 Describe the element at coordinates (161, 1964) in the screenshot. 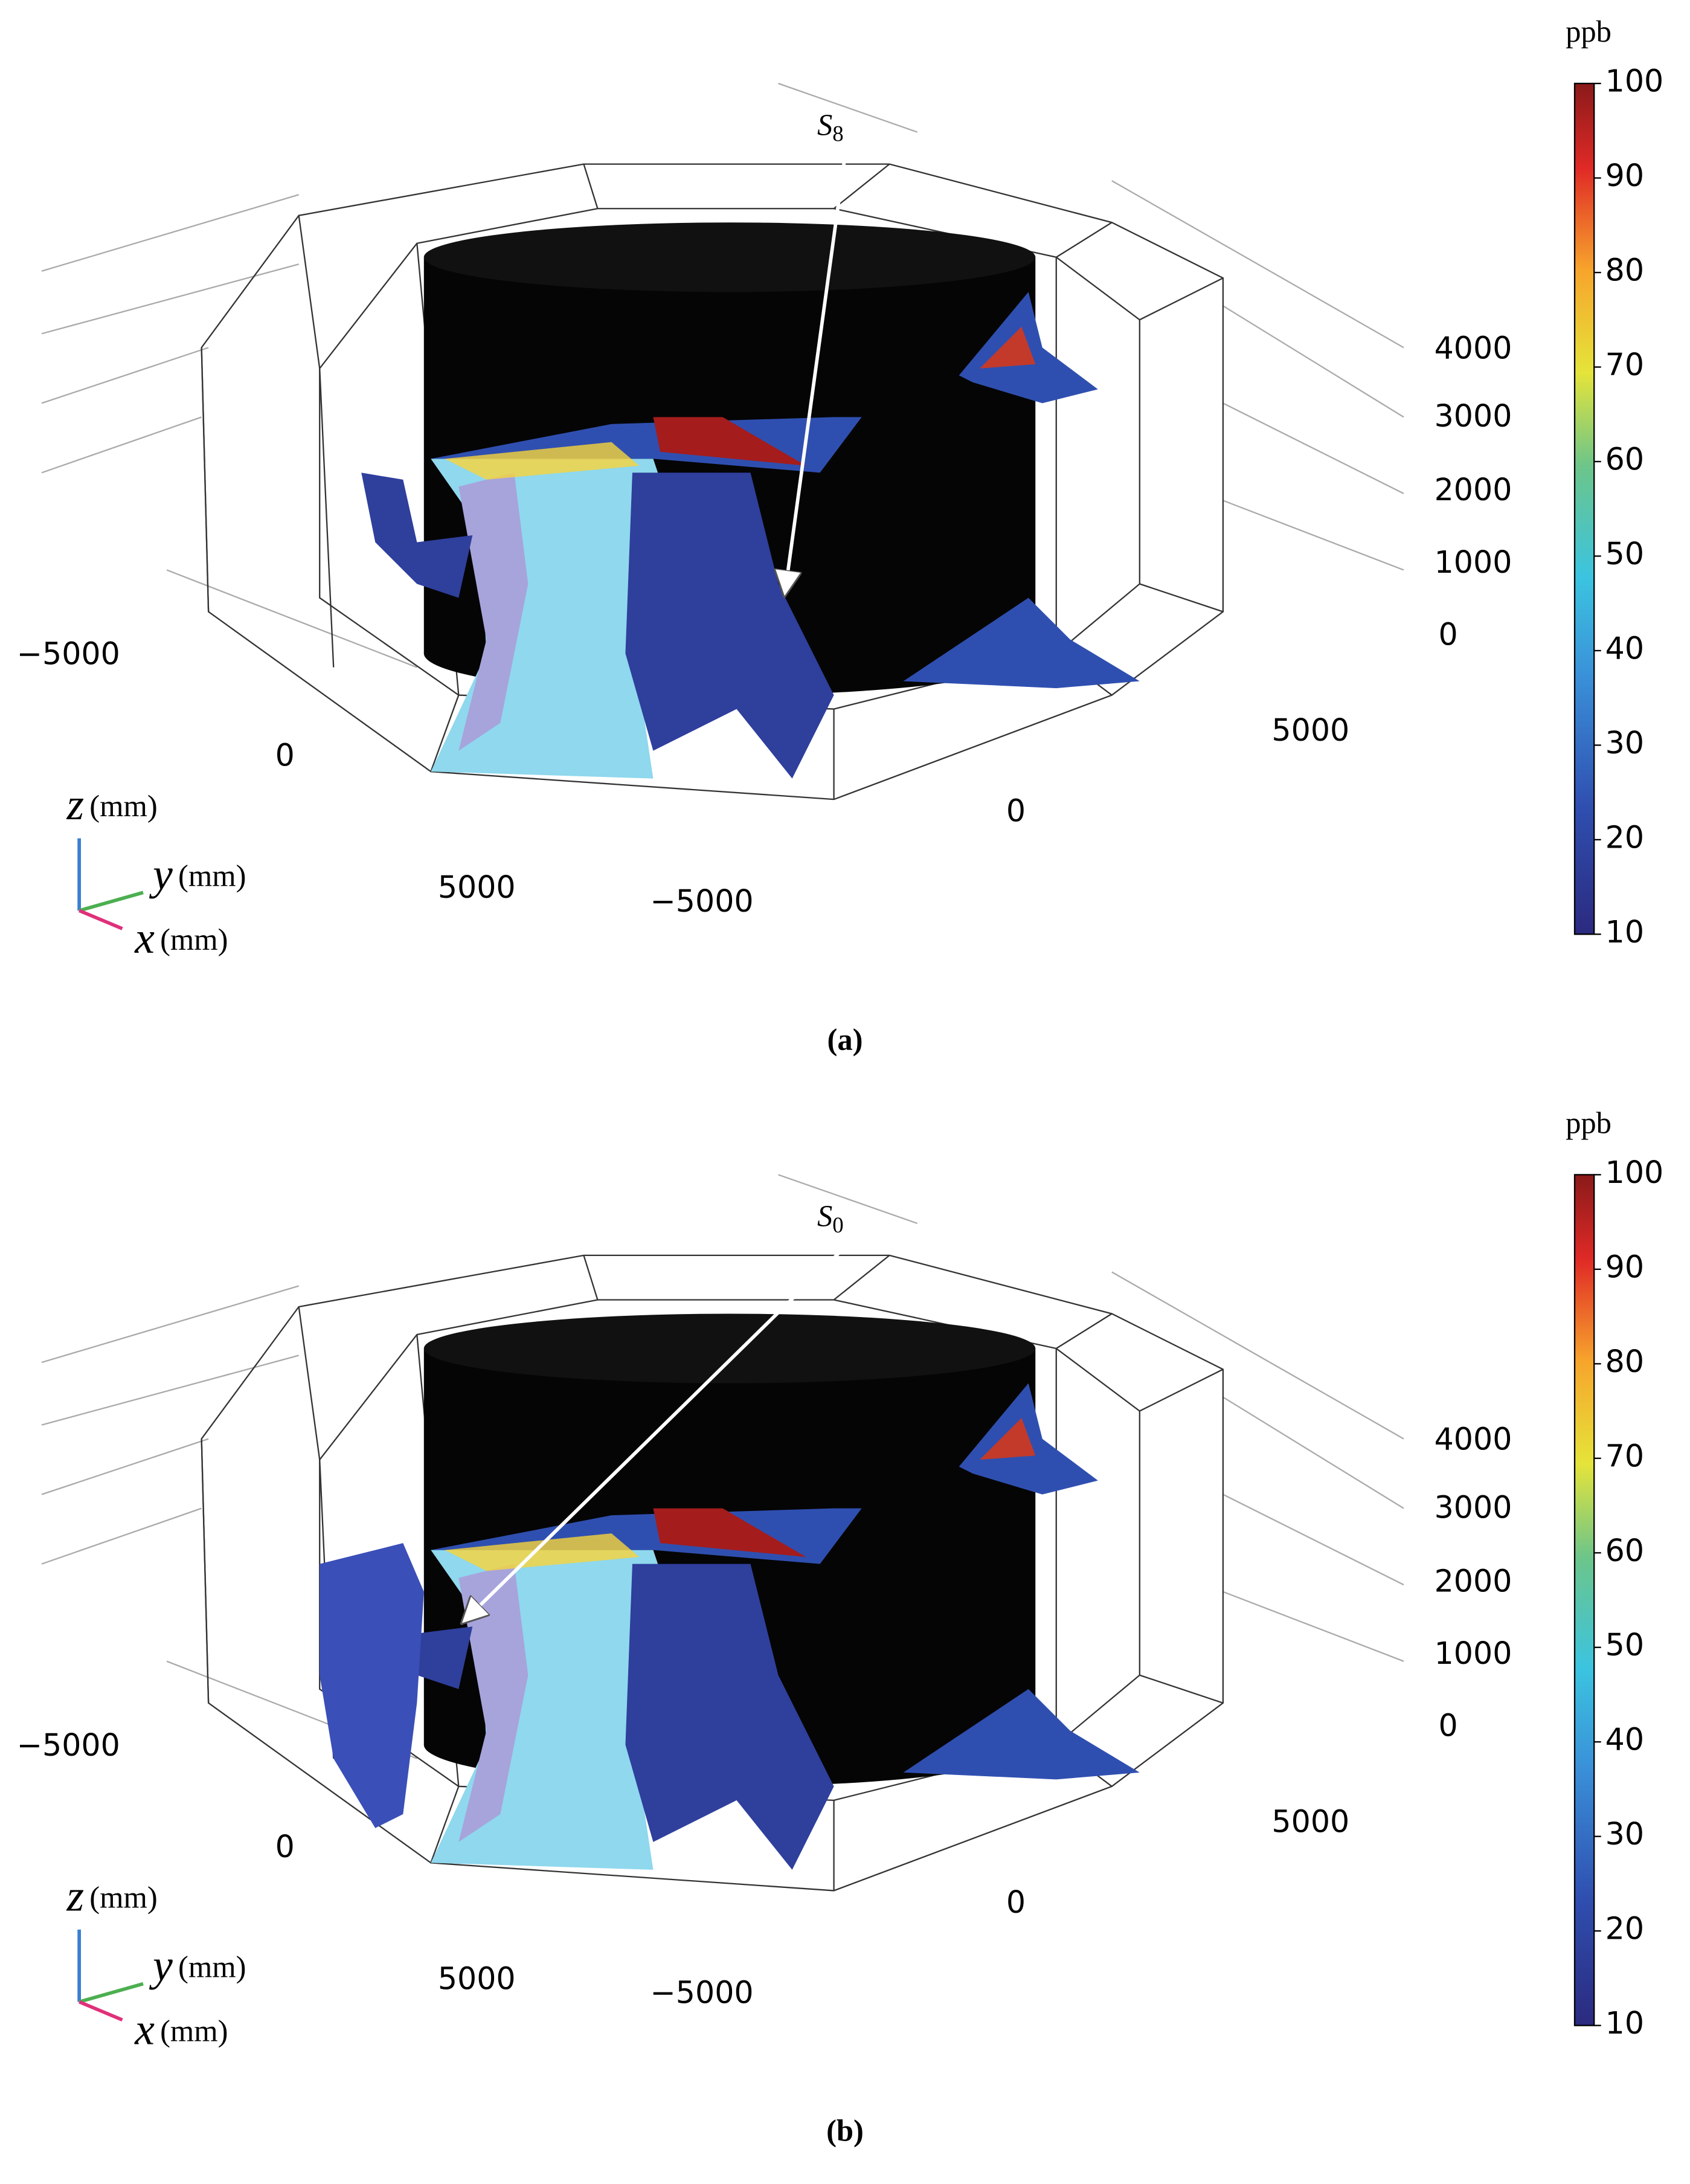

I see `axis-name: y` at that location.